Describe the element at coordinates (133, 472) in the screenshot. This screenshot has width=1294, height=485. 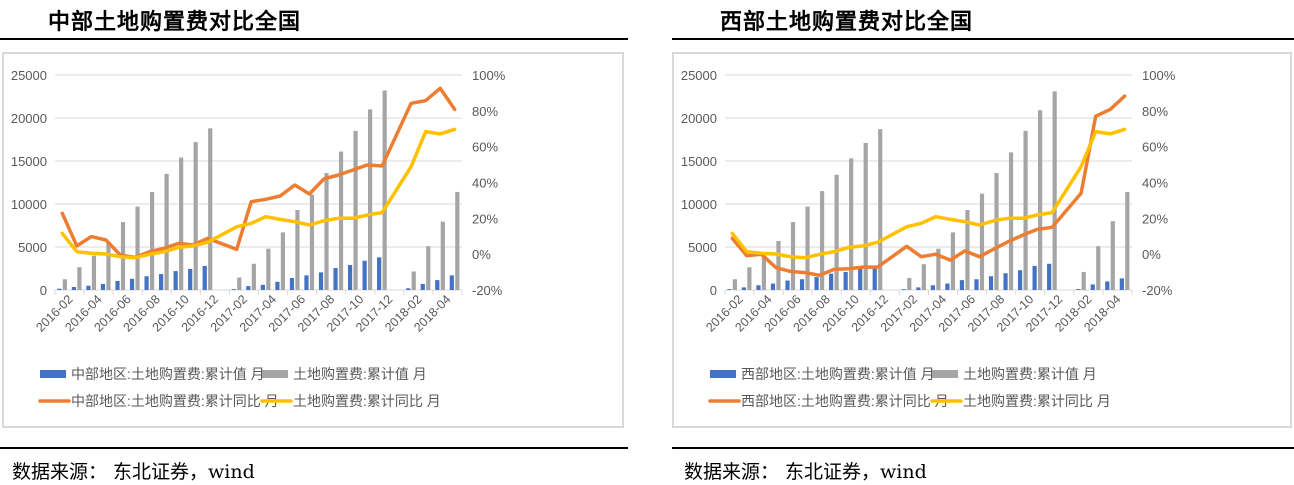
I see `source-note: 数据来源： 东北证券，wind` at that location.